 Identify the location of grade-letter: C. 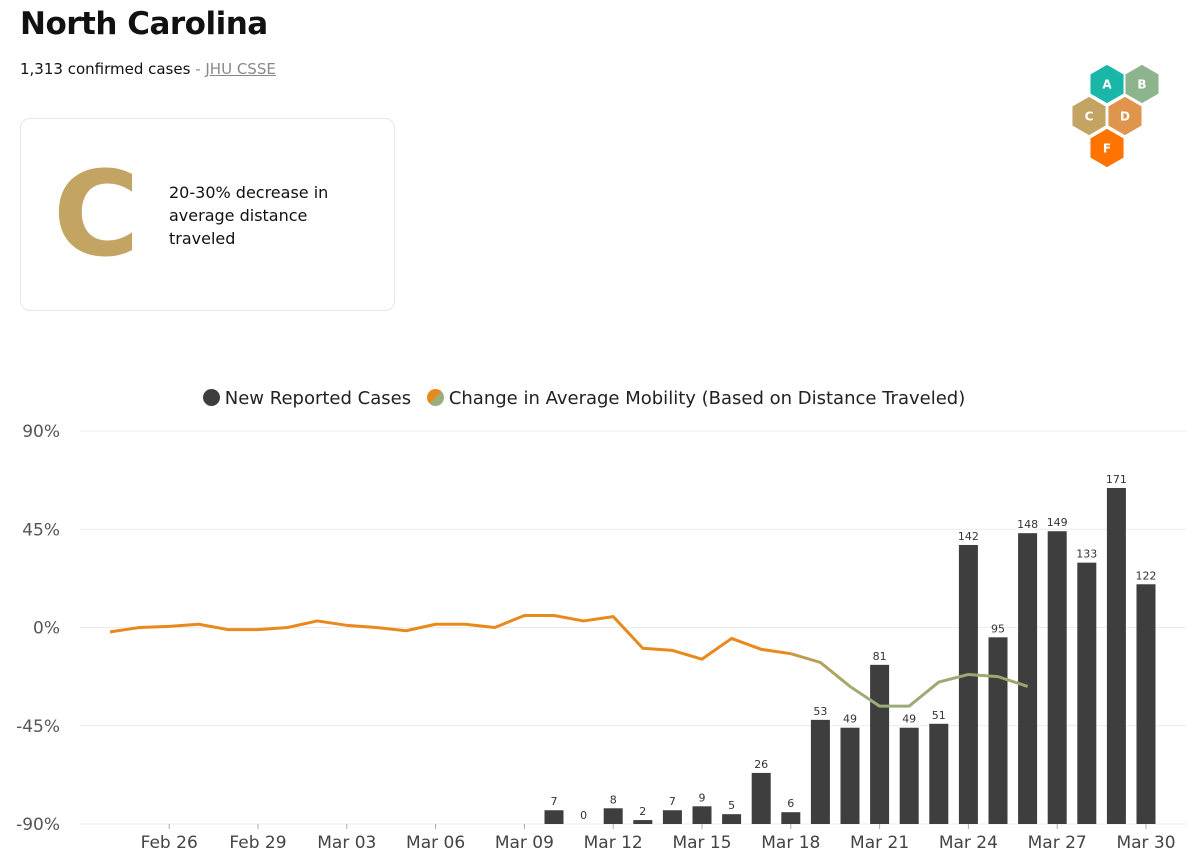
(96, 214).